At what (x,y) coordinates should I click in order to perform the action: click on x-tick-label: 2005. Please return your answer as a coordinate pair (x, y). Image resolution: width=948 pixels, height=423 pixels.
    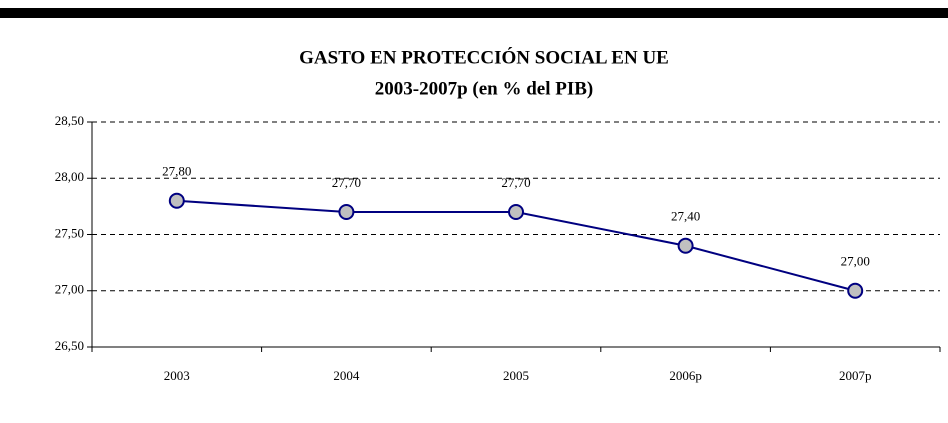
    Looking at the image, I should click on (516, 375).